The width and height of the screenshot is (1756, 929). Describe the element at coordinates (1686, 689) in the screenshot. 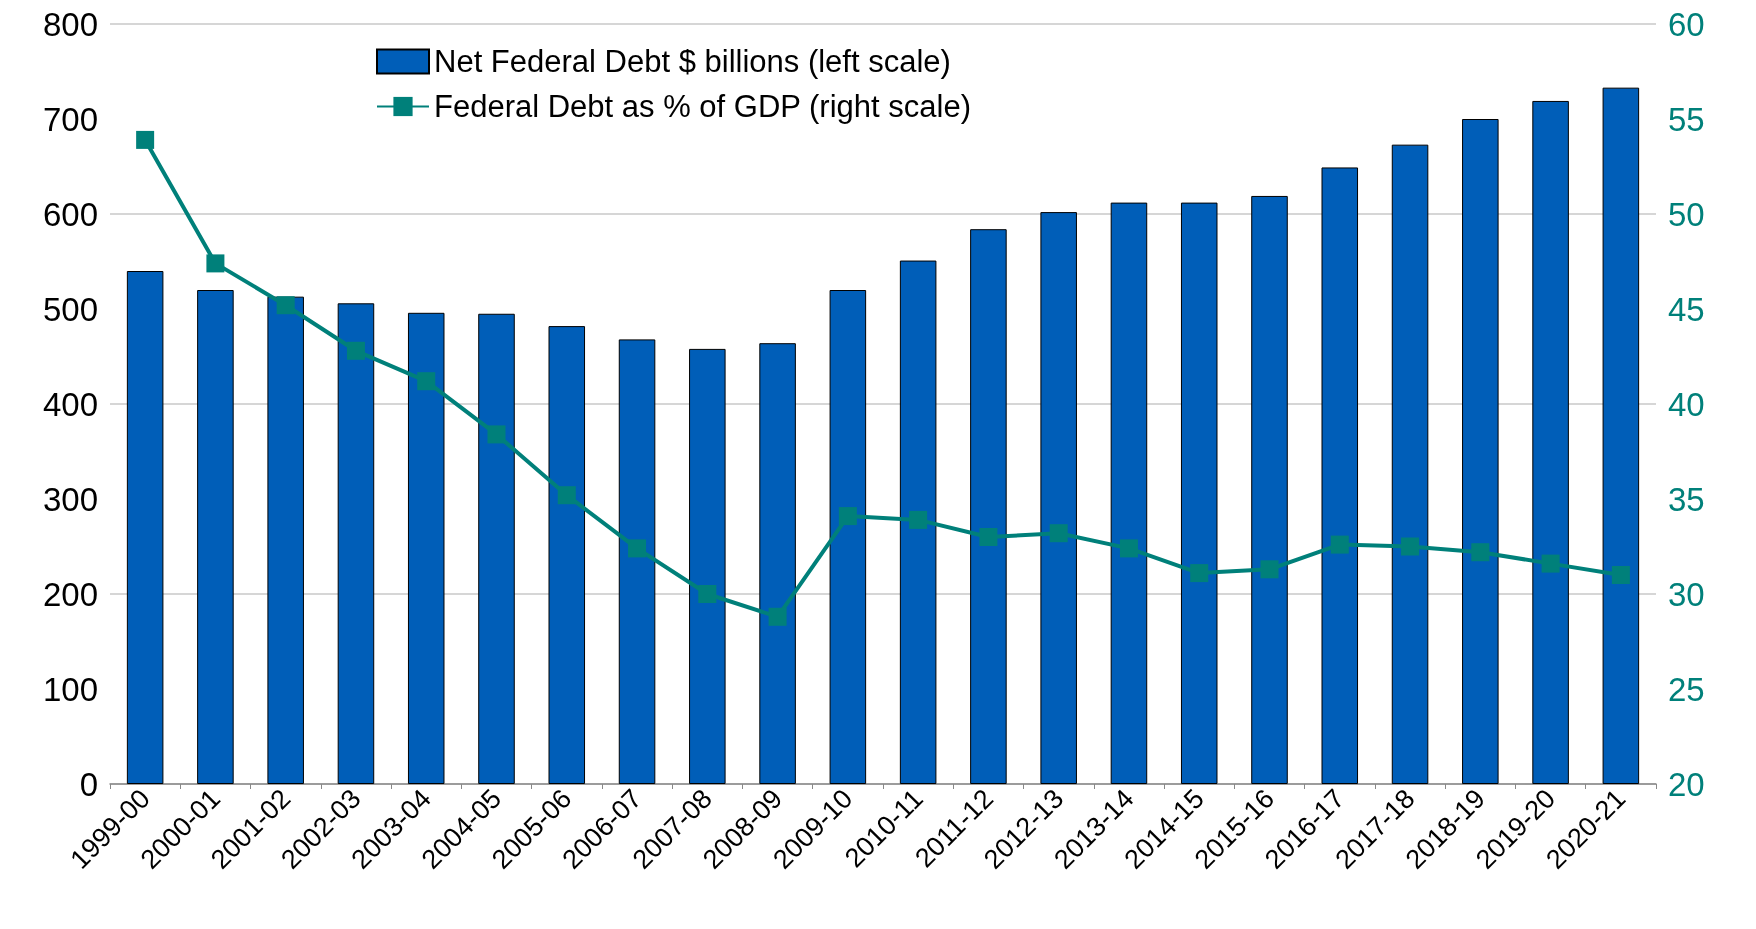

I see `y2-tick-label: 25` at that location.